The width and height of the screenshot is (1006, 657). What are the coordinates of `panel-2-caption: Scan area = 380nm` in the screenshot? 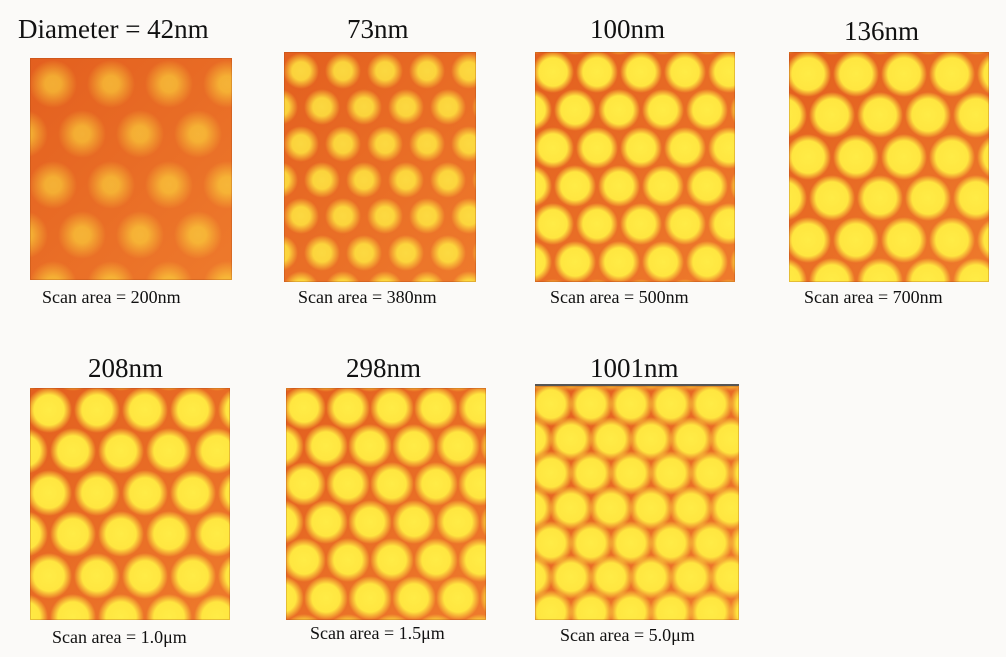 It's located at (367, 297).